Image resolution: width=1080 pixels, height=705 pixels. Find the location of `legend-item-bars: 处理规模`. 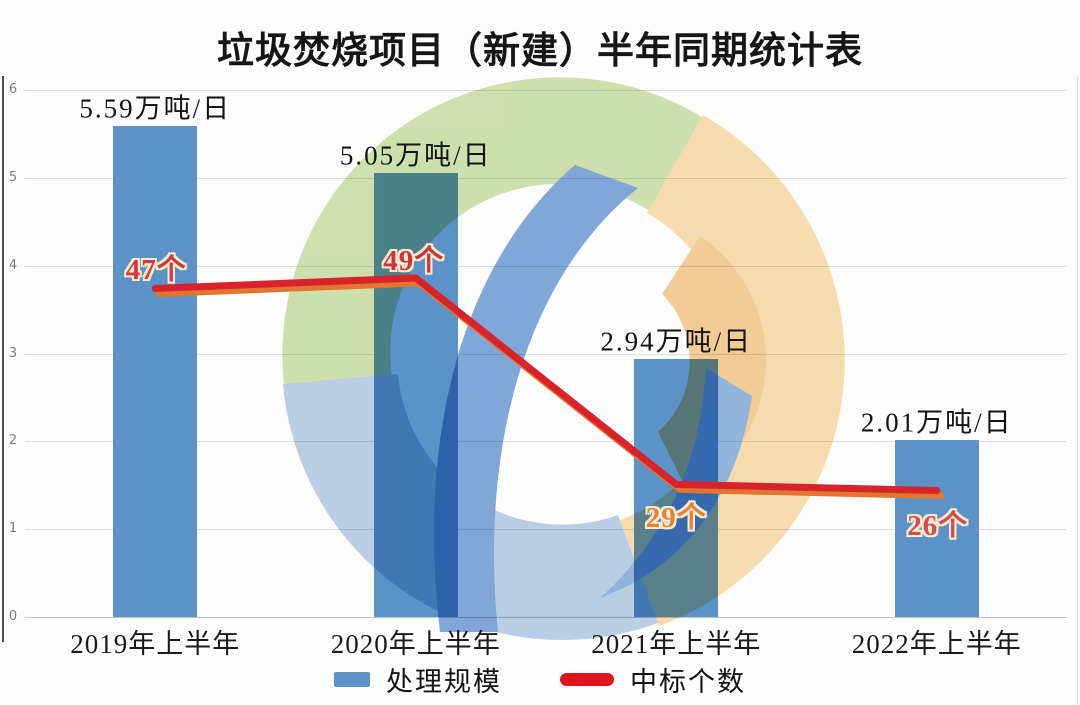

legend-item-bars: 处理规模 is located at coordinates (418, 679).